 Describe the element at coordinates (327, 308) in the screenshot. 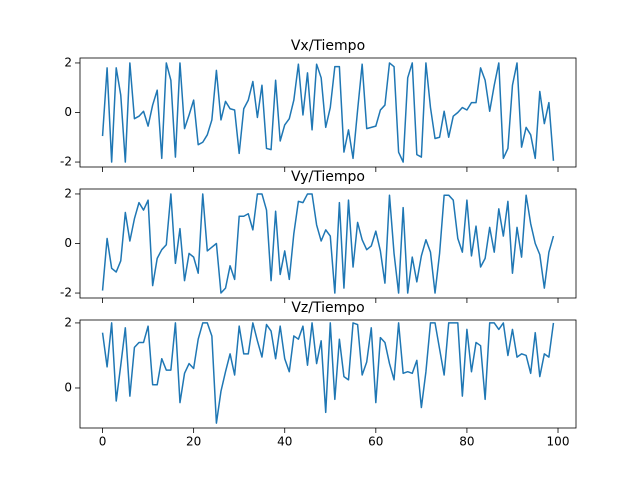

I see `subplot-title: Vz/Tiempo` at that location.